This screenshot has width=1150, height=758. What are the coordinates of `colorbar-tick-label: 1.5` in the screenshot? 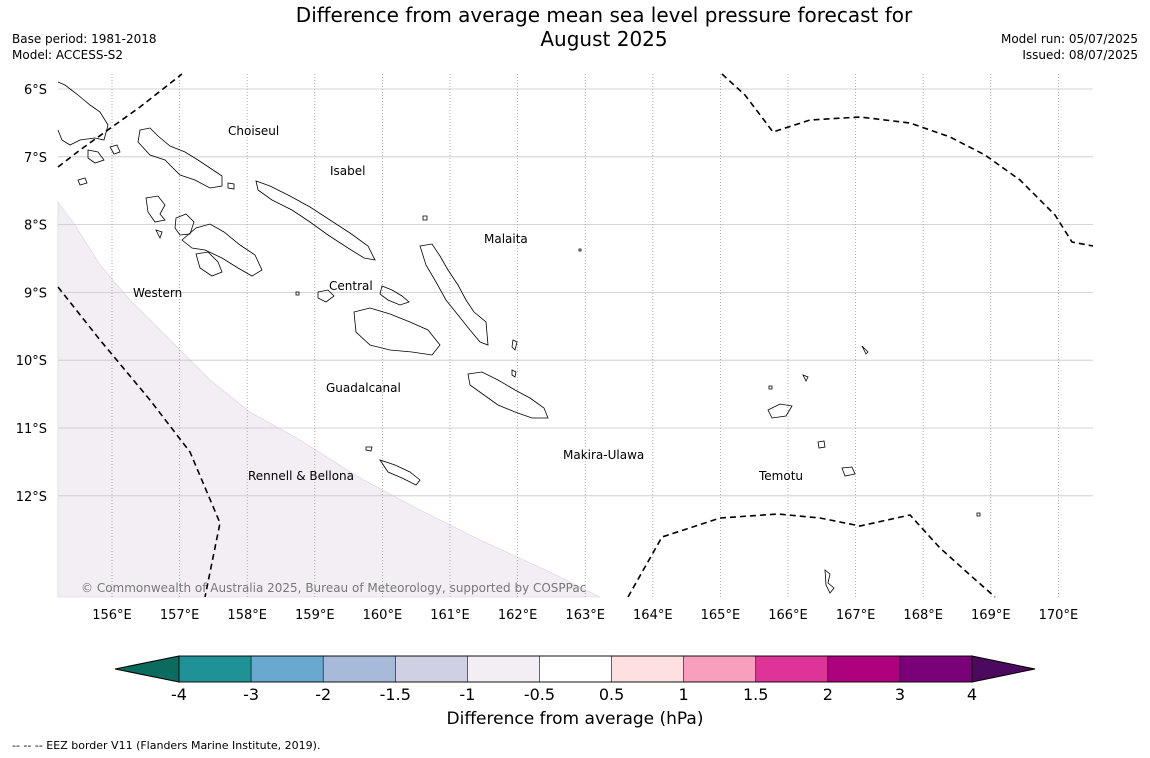 It's located at (755, 694).